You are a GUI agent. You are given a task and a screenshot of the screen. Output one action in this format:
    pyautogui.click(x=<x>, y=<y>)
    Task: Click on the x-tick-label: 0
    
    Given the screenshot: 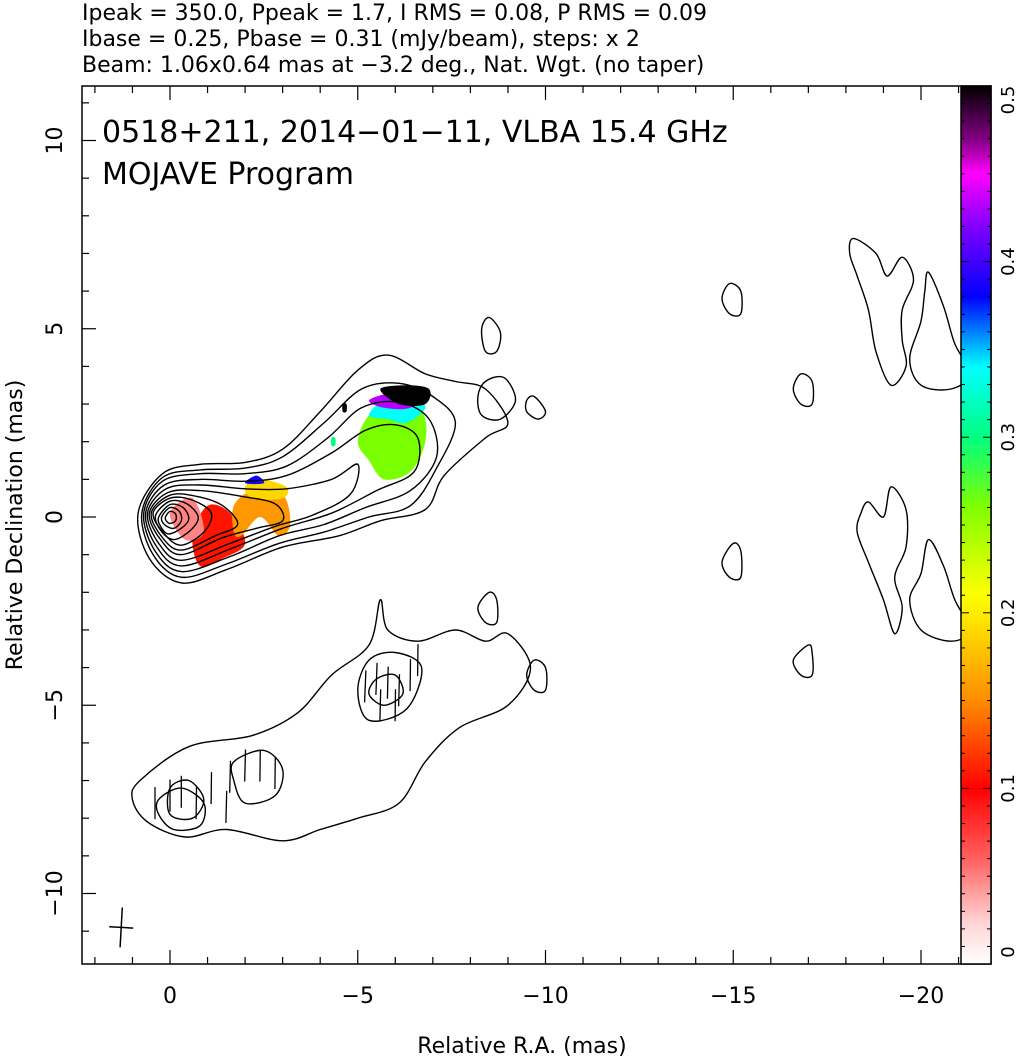 What is the action you would take?
    pyautogui.click(x=170, y=996)
    